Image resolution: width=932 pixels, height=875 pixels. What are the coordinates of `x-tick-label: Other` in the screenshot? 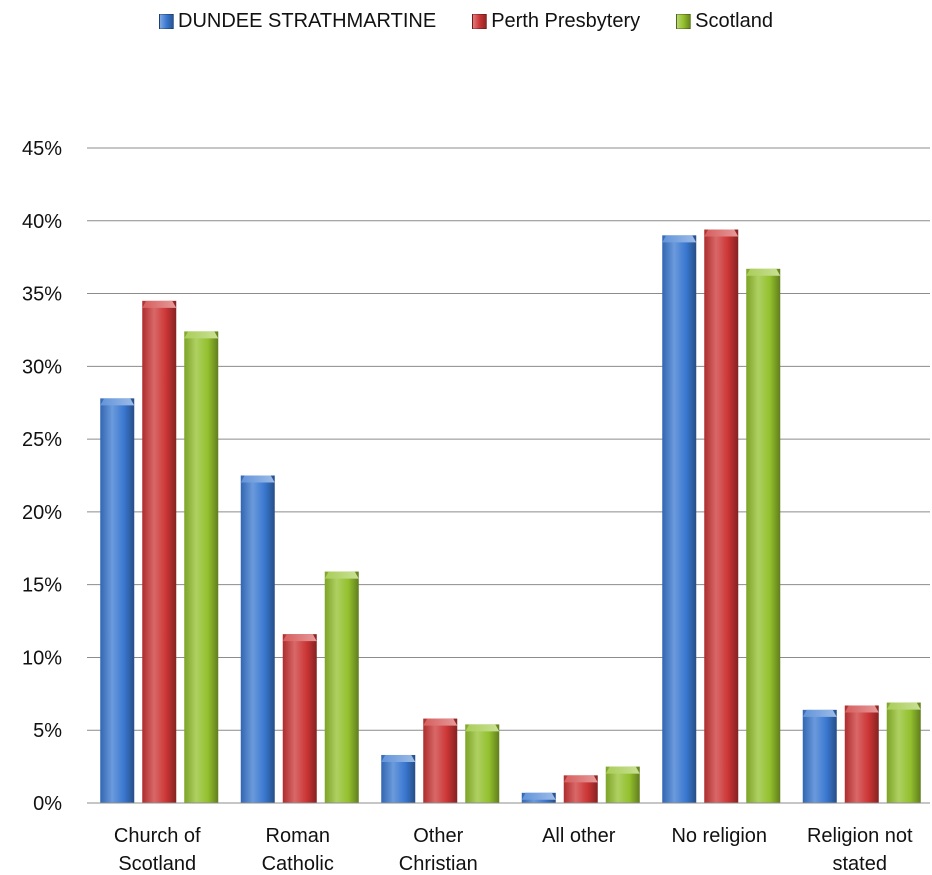 It's located at (438, 836).